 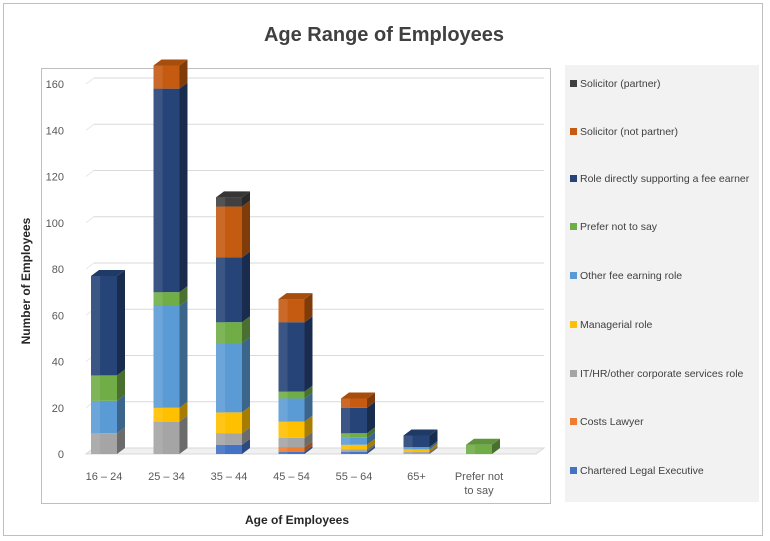 I want to click on legend-label: Prefer not to say, so click(x=619, y=227).